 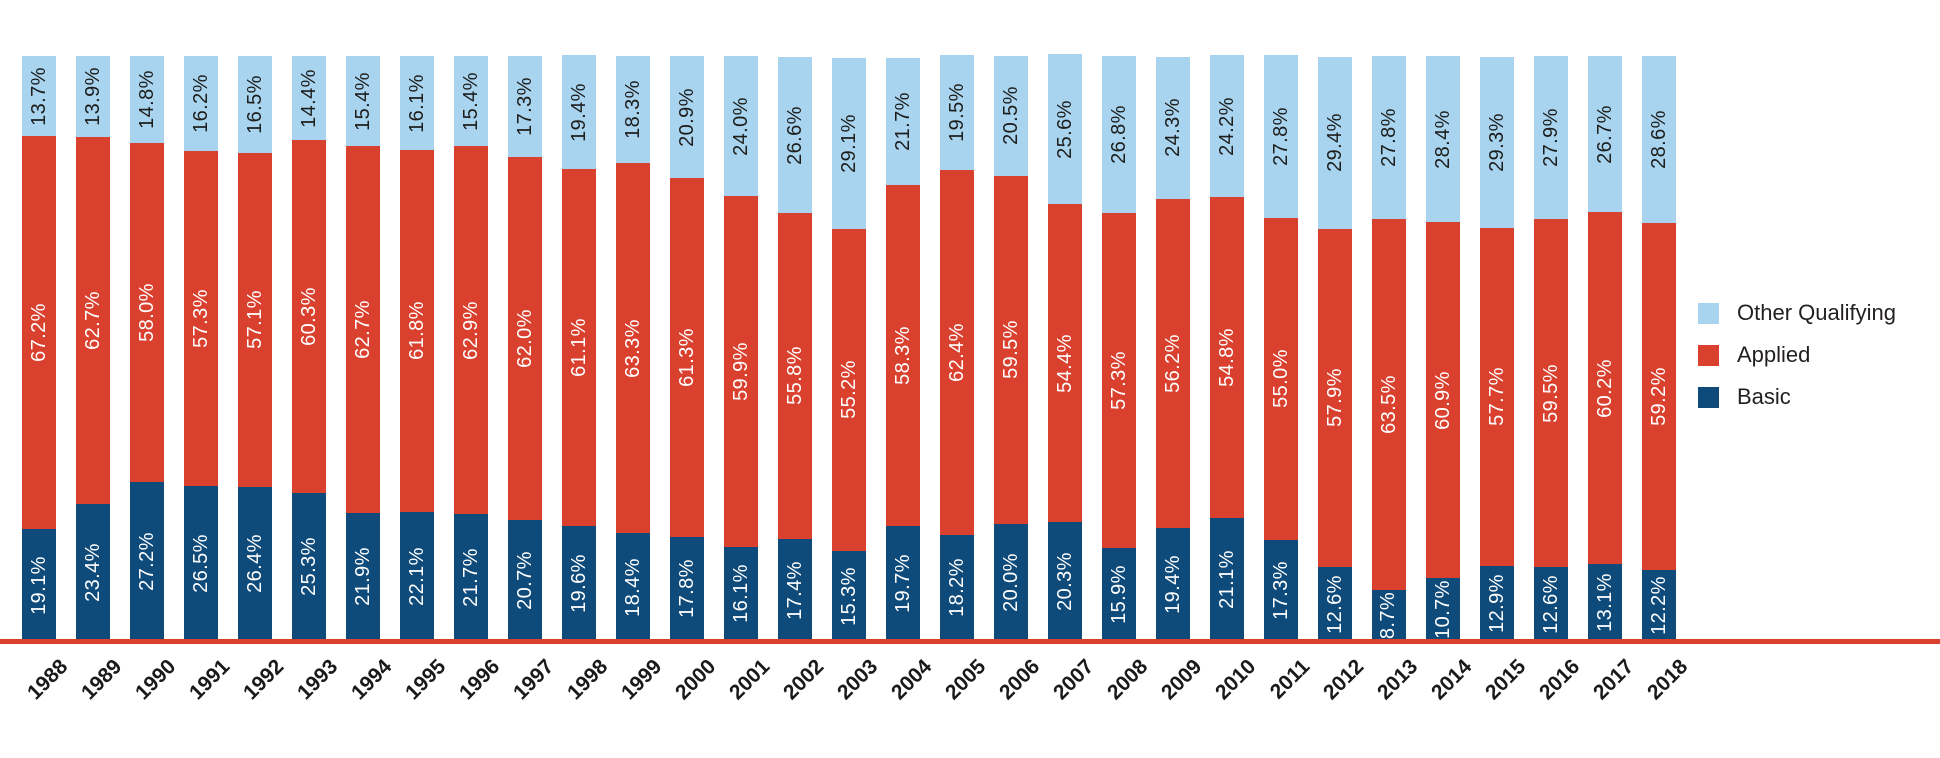 I want to click on bar-segment-applied: 56.2%, so click(x=1173, y=363).